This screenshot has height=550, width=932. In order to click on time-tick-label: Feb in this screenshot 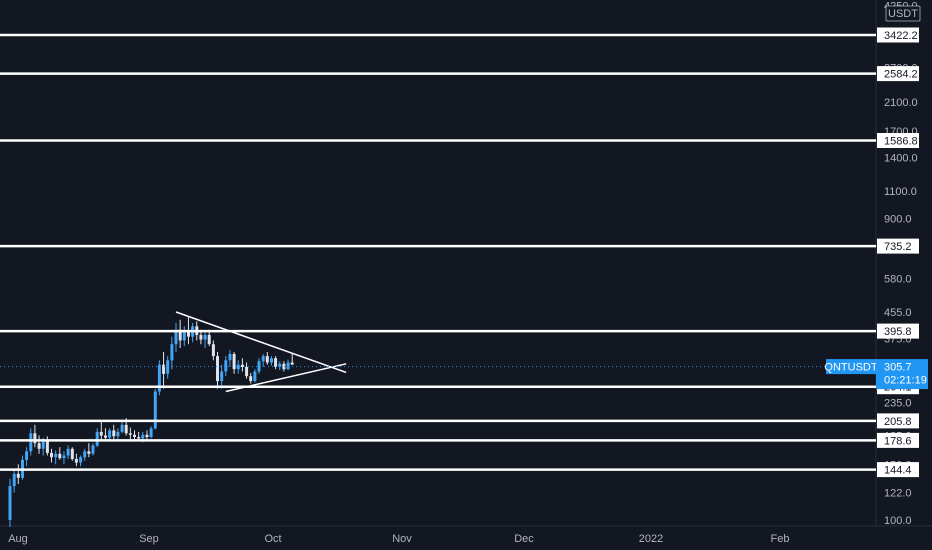, I will do `click(780, 539)`.